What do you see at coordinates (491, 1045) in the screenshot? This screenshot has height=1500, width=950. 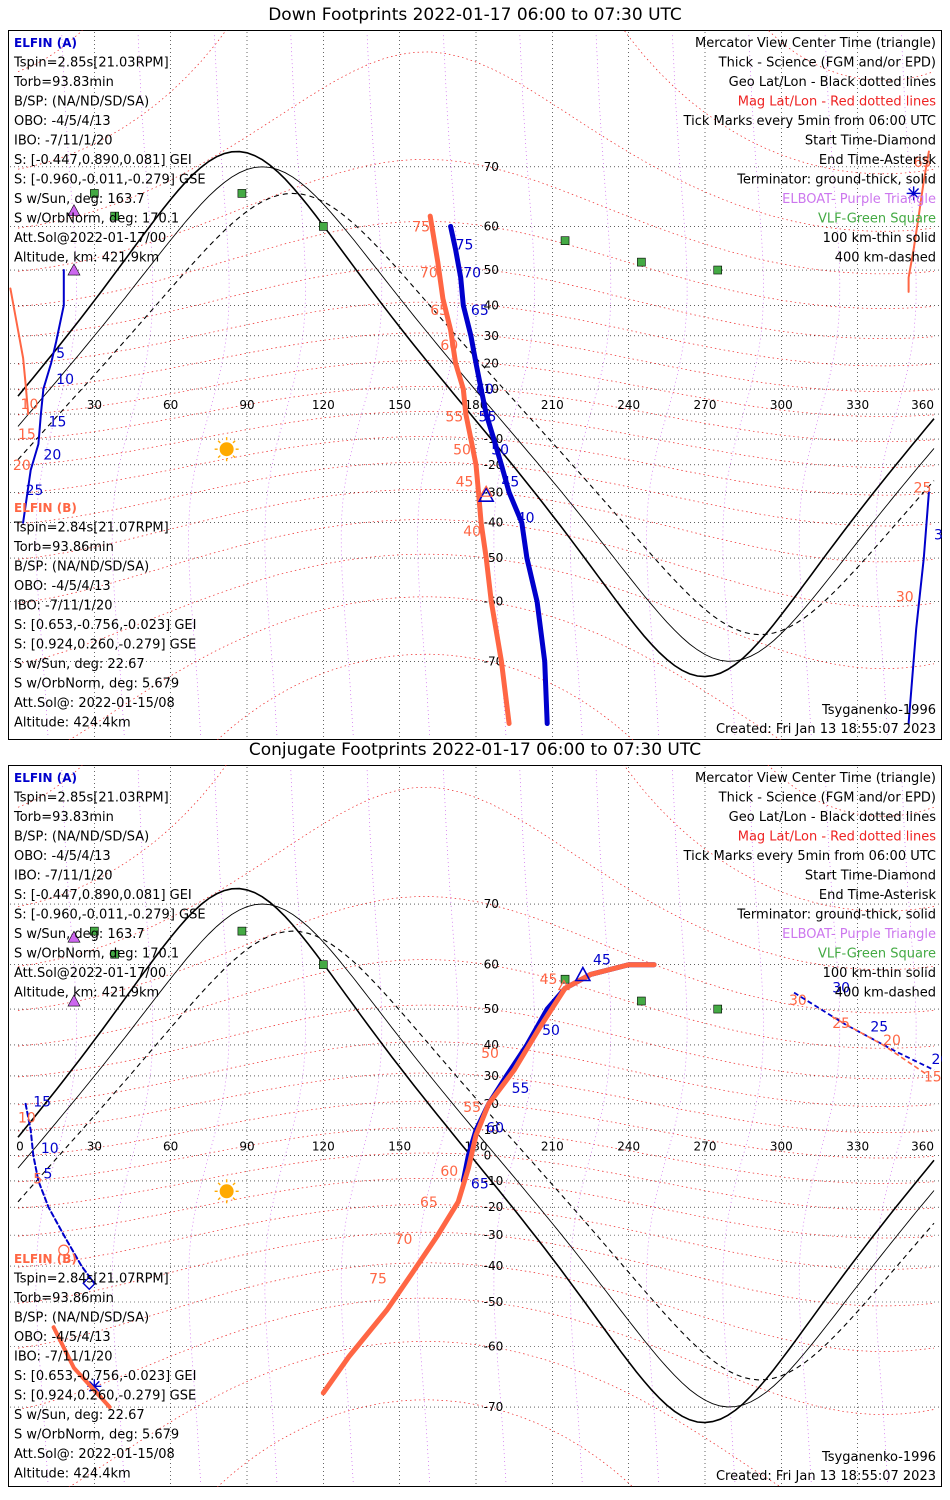 I see `lat-tick-label: 40` at bounding box center [491, 1045].